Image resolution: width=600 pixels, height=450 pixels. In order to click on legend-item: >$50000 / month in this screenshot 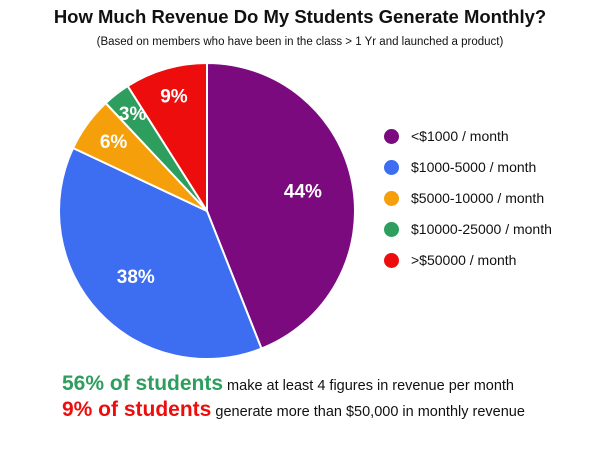, I will do `click(468, 260)`.